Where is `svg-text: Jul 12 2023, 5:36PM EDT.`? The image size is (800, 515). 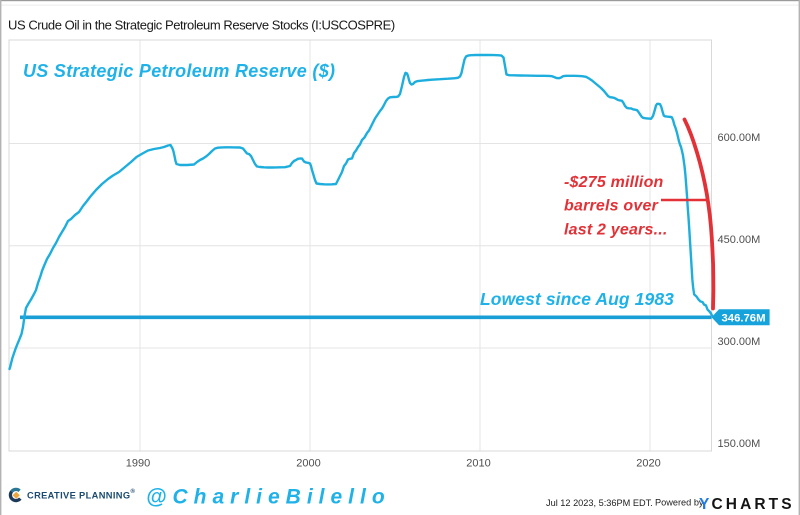 svg-text: Jul 12 2023, 5:36PM EDT. is located at coordinates (599, 503).